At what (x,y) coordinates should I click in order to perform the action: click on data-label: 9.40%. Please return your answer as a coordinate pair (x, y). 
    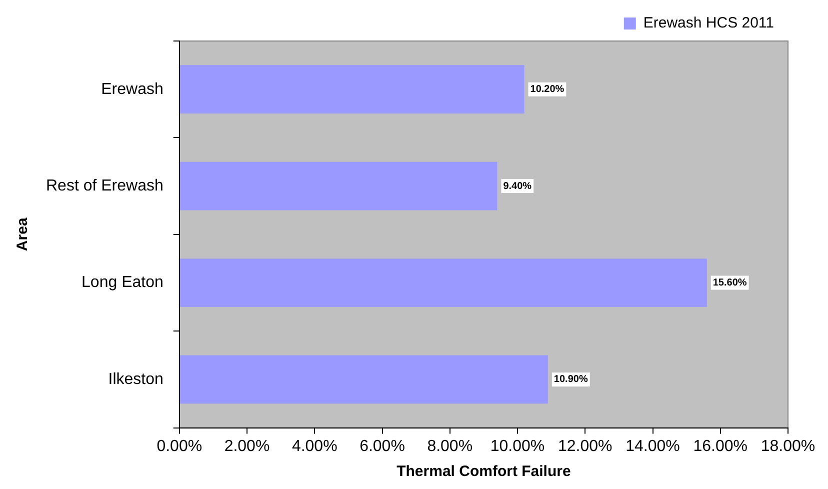
    Looking at the image, I should click on (517, 186).